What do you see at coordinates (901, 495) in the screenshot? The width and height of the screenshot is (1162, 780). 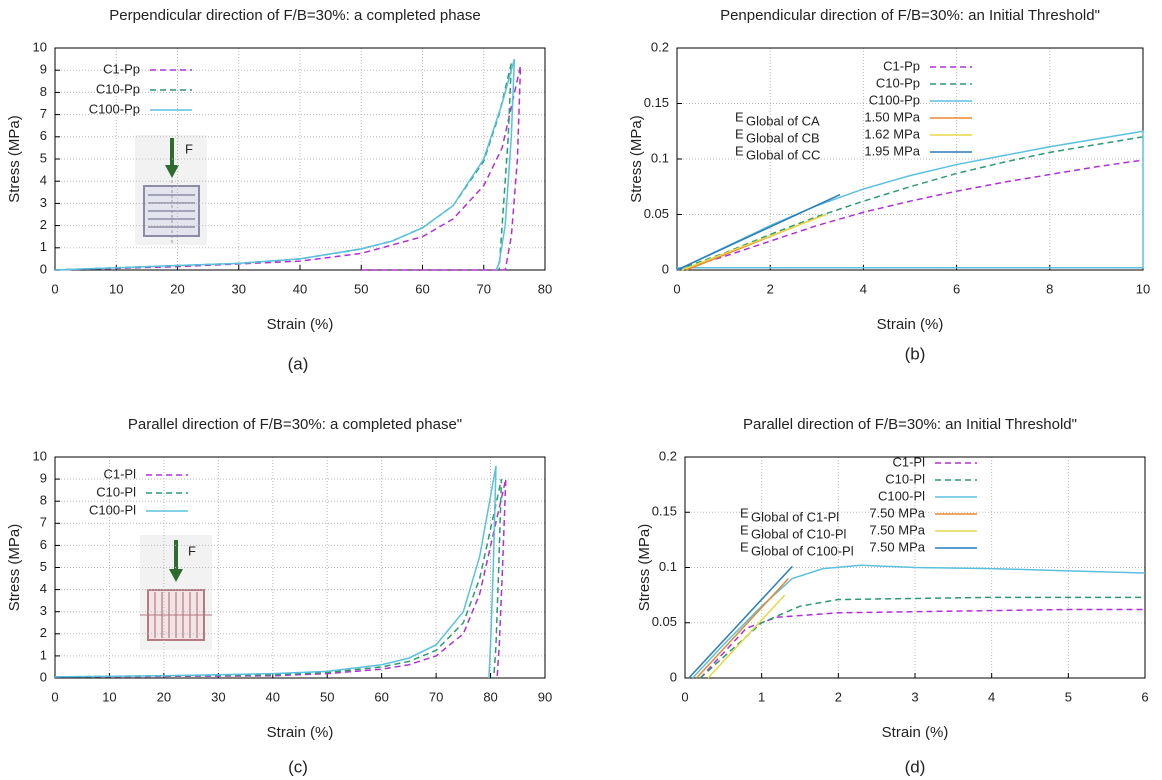 I see `legend-label: C100-Pl` at bounding box center [901, 495].